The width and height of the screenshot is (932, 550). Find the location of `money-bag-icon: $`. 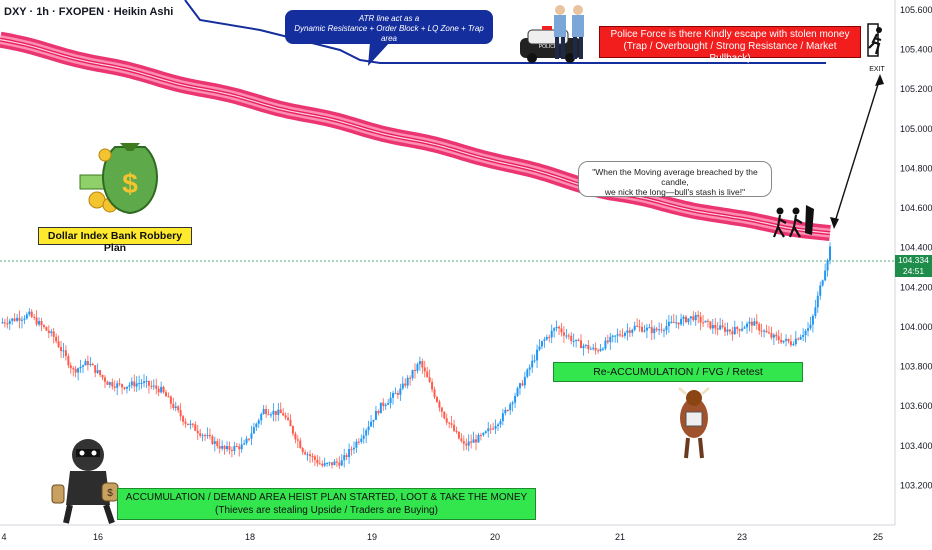

money-bag-icon: $ is located at coordinates (118, 179).